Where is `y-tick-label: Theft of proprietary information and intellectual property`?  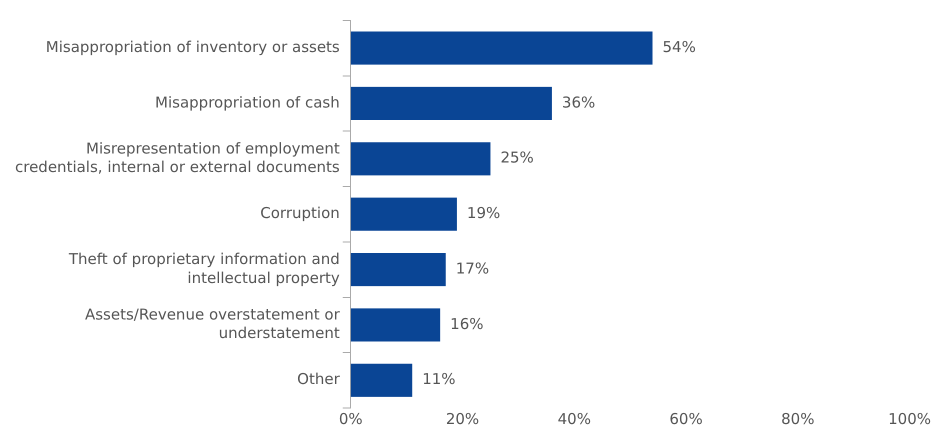
y-tick-label: Theft of proprietary information and intellectual property is located at coordinates (204, 268).